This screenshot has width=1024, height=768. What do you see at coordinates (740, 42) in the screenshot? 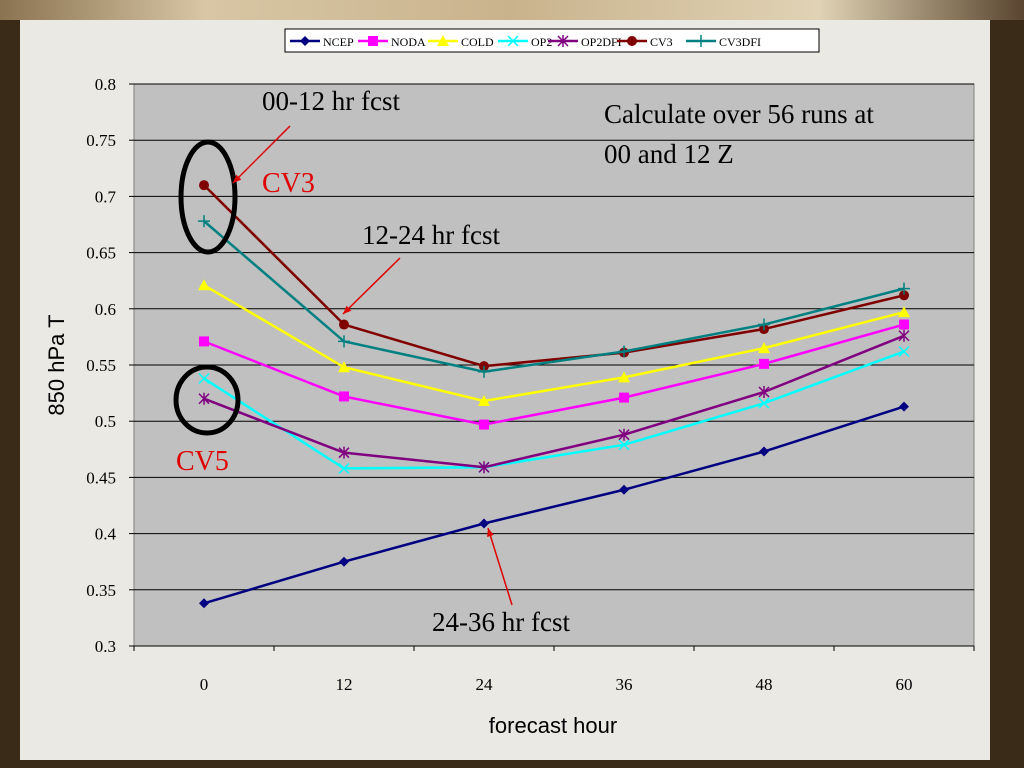
I see `legend-label: CV3DFI` at bounding box center [740, 42].